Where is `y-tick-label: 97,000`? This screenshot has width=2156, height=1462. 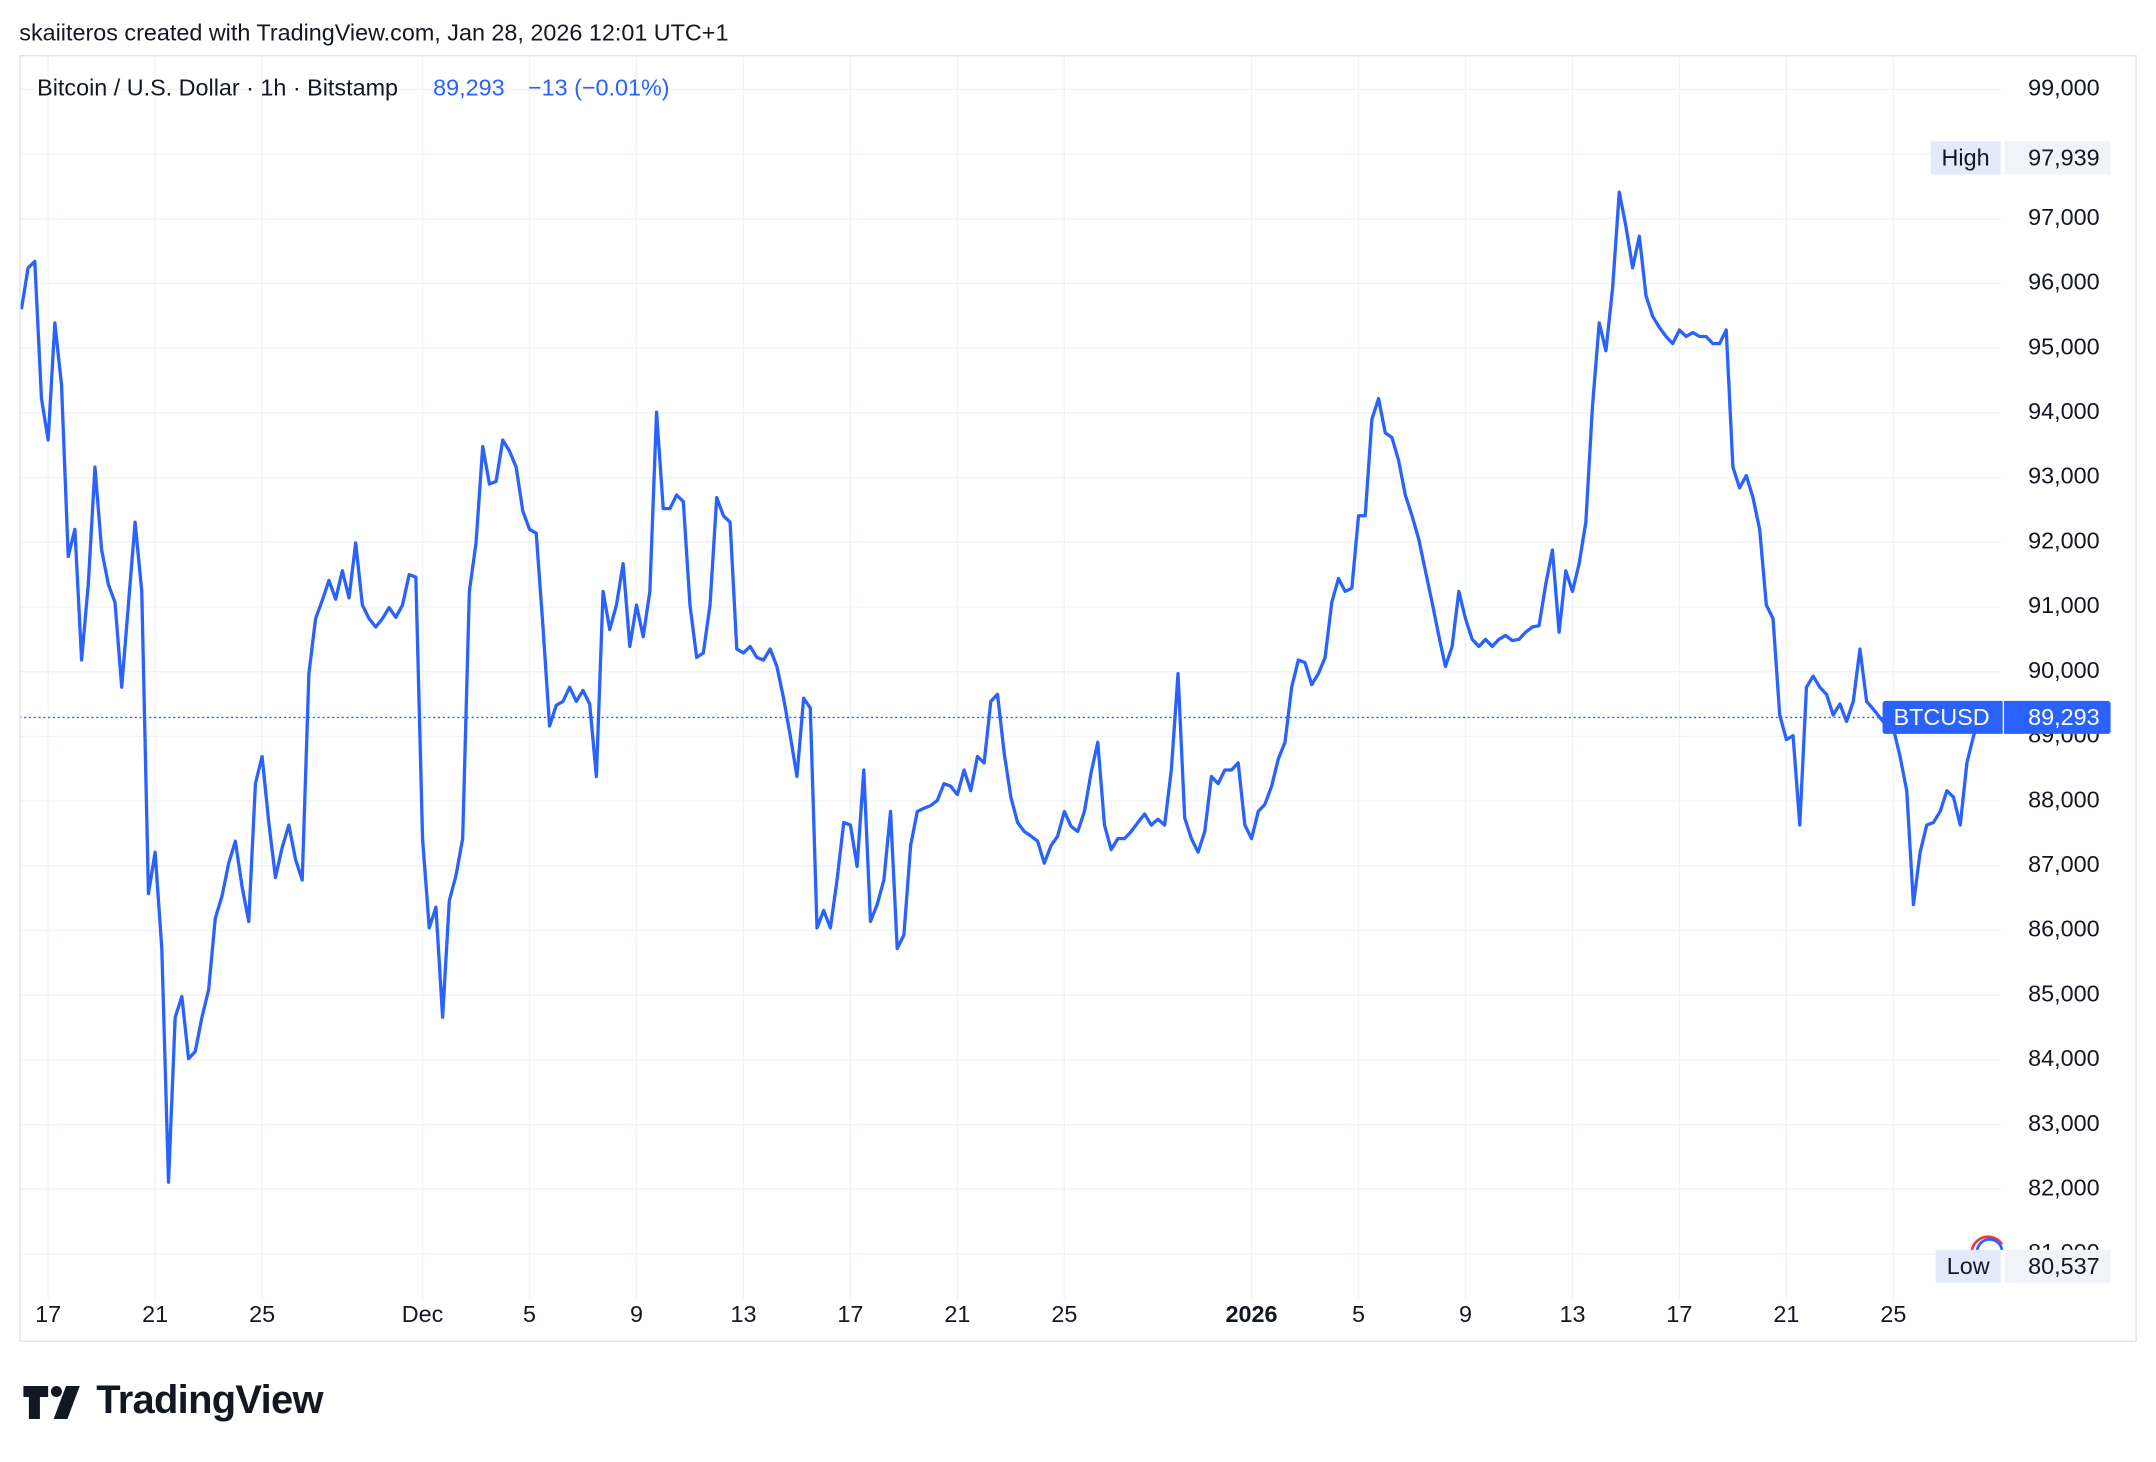
y-tick-label: 97,000 is located at coordinates (2063, 217).